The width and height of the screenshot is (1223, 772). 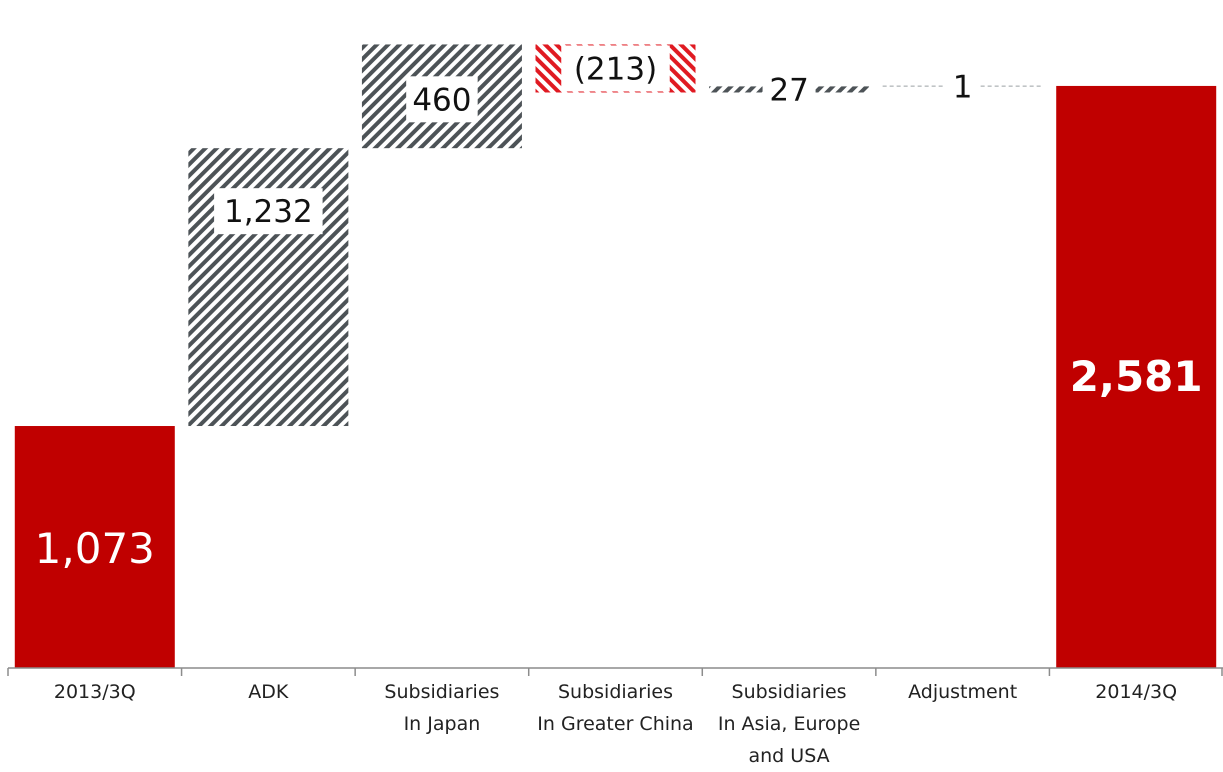 What do you see at coordinates (1136, 692) in the screenshot?
I see `x-tick-label: 2014/3Q` at bounding box center [1136, 692].